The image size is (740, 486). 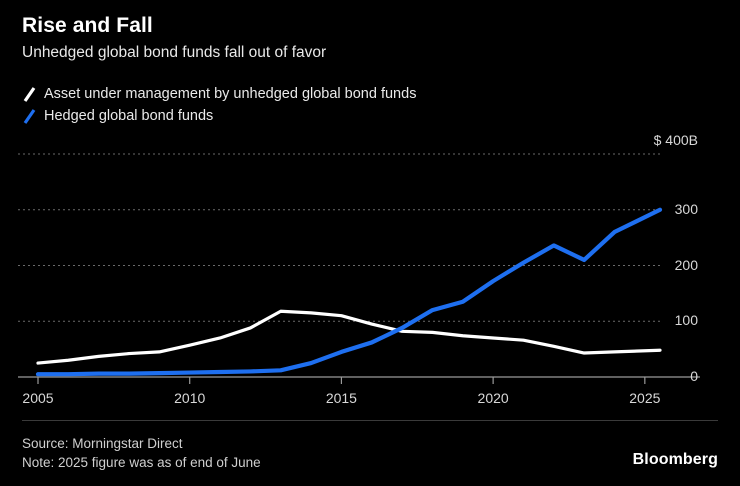 What do you see at coordinates (38, 398) in the screenshot?
I see `x-axis-label: 2005` at bounding box center [38, 398].